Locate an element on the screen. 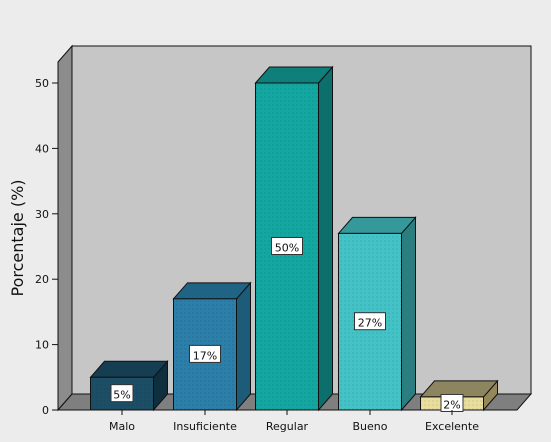 Image resolution: width=551 pixels, height=442 pixels. y-axis-title: Porcentaje (%) is located at coordinates (17, 237).